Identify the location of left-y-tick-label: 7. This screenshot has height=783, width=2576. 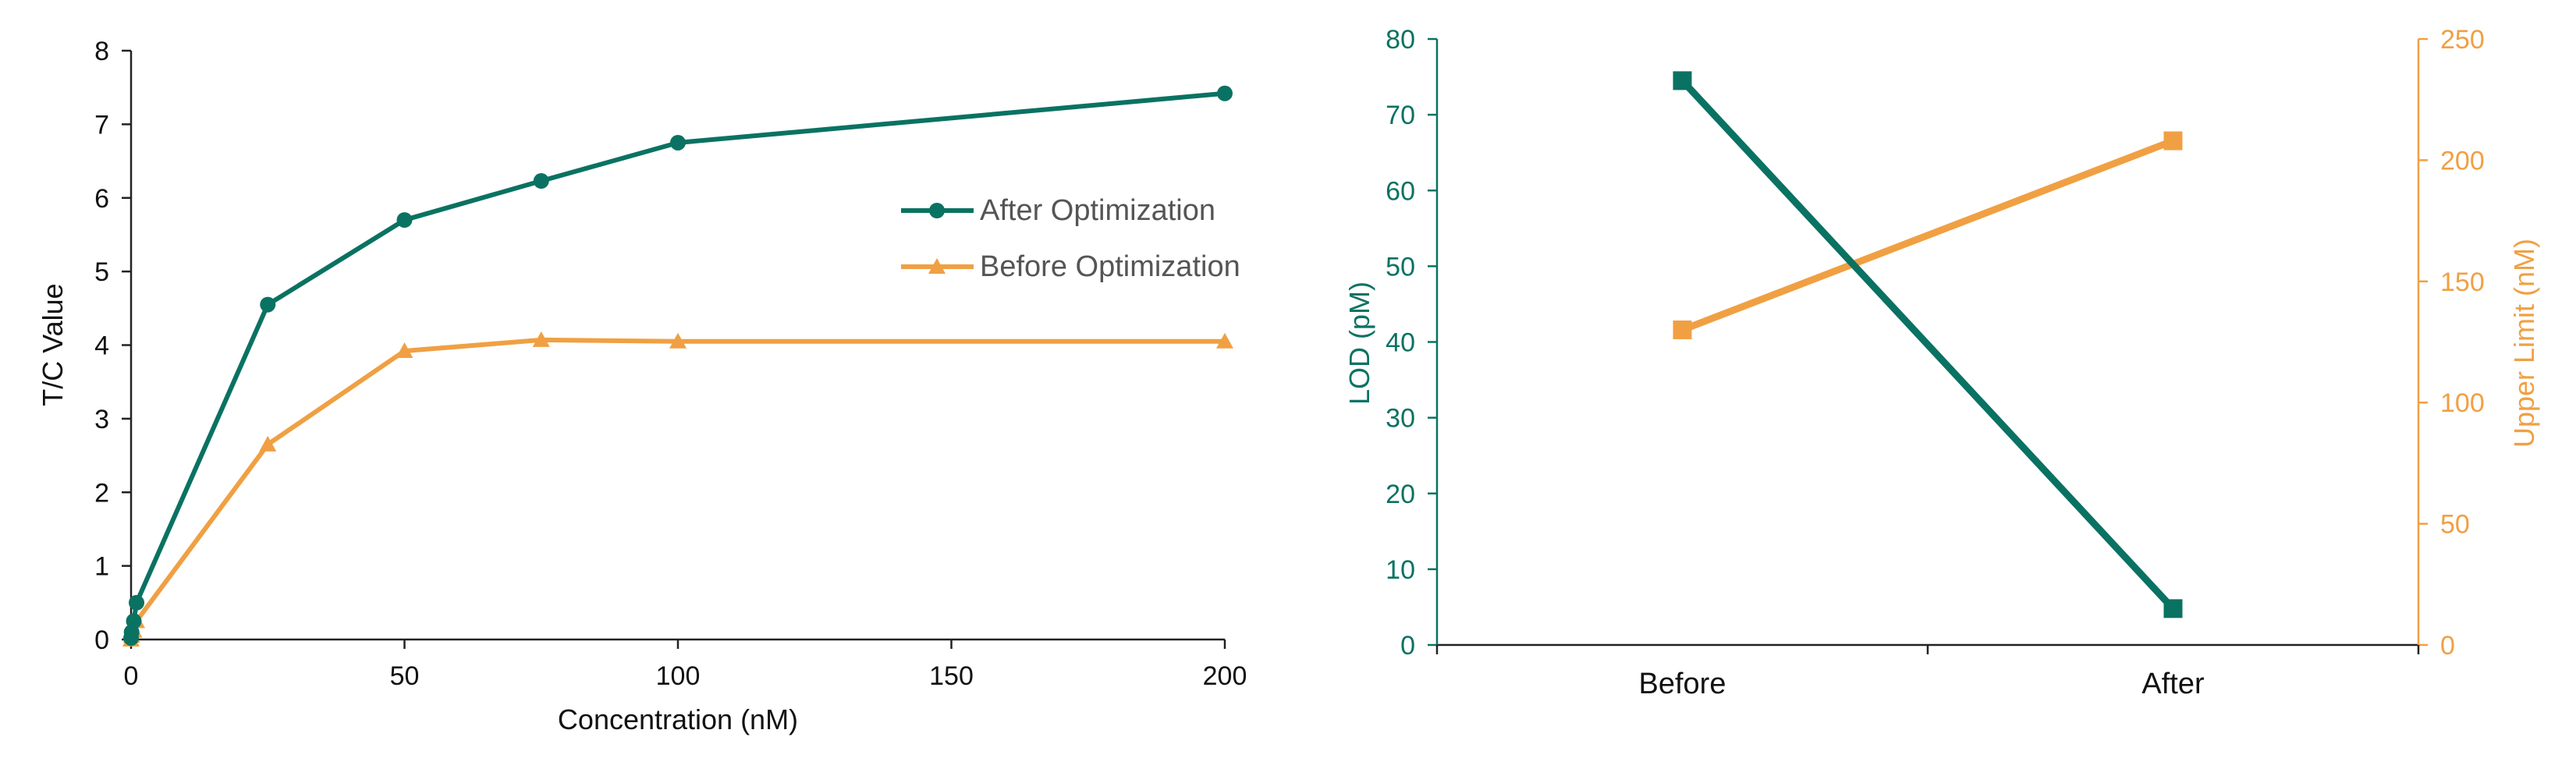
(101, 125).